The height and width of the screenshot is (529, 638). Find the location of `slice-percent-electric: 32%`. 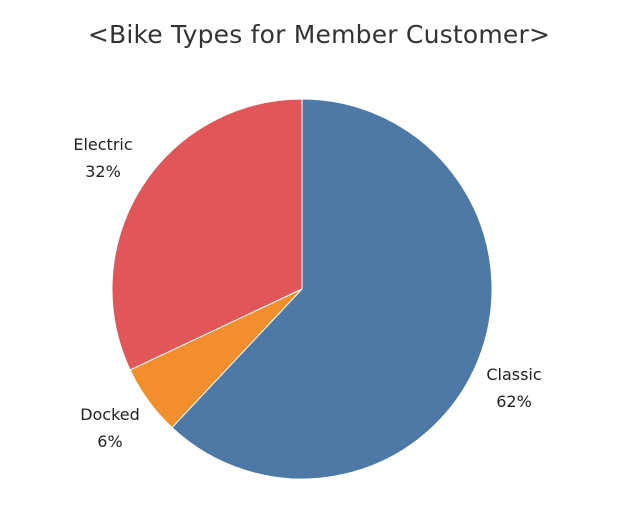

slice-percent-electric: 32% is located at coordinates (103, 171).